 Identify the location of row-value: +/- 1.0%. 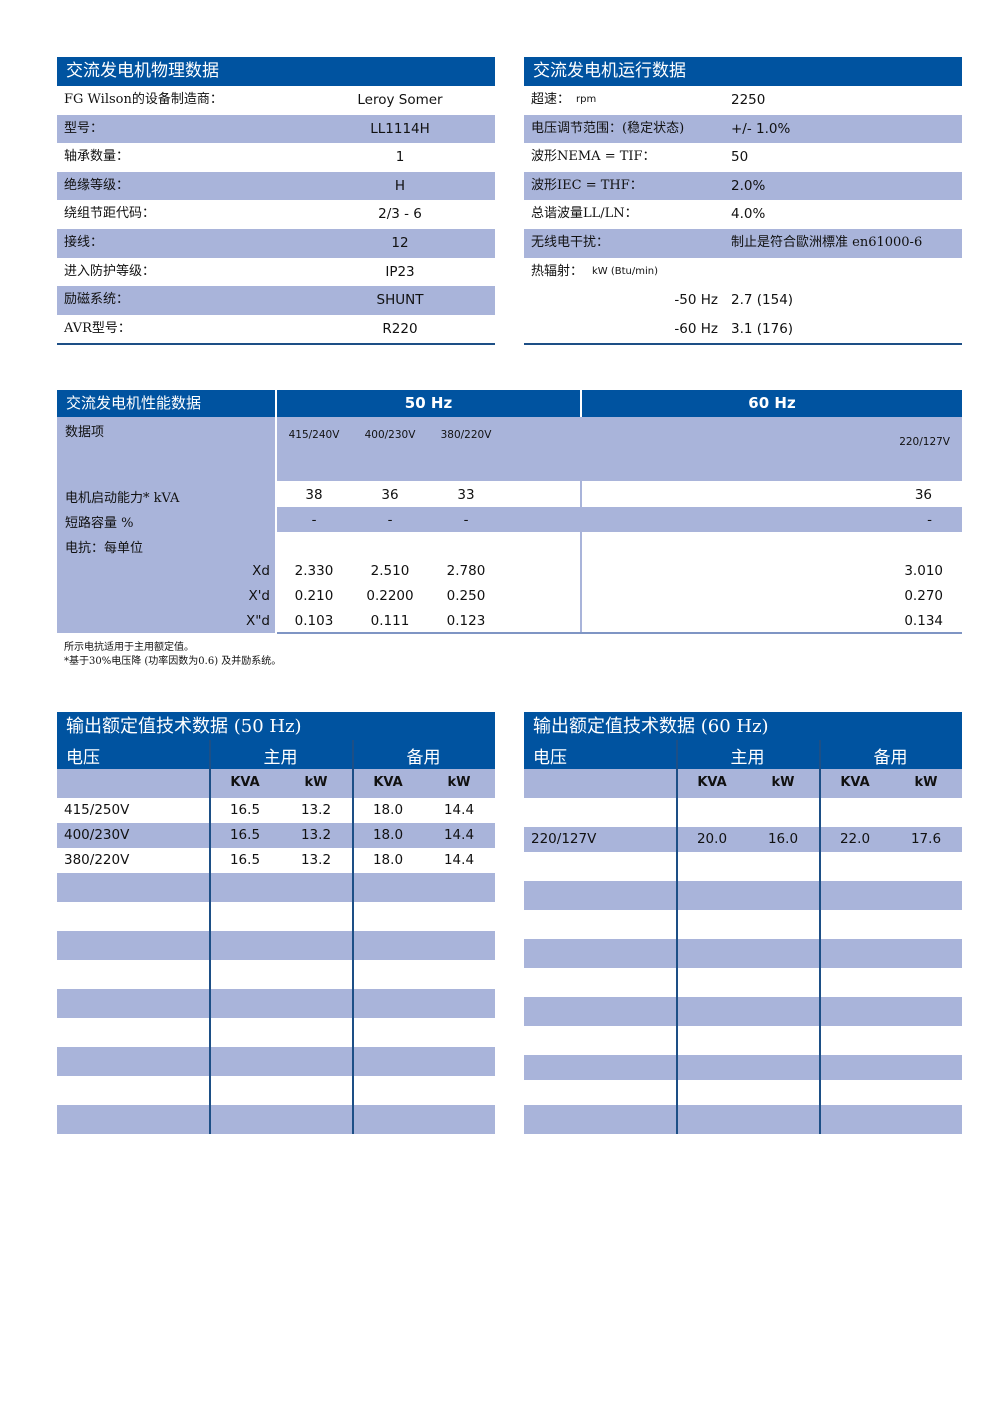
(761, 128).